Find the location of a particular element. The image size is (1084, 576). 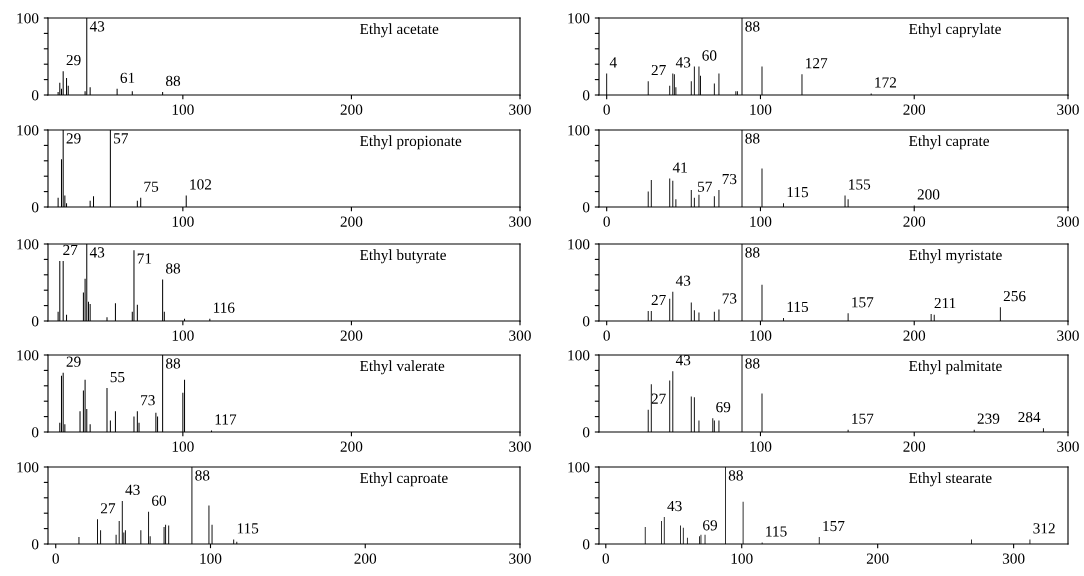

chart-title: Ethyl propionate is located at coordinates (410, 142).